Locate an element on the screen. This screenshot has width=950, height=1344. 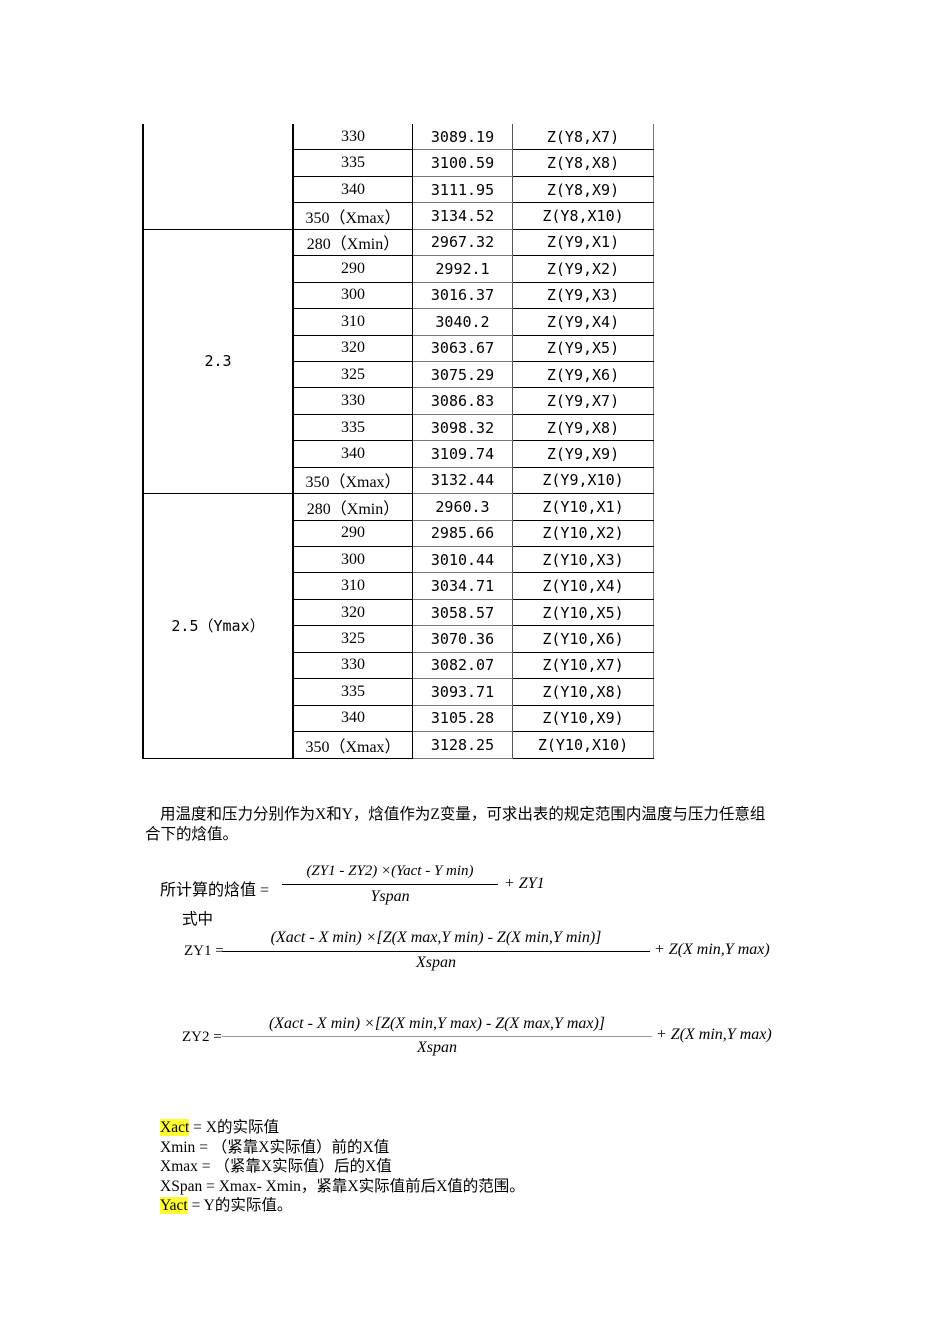
note-text: = Y的实际值。 is located at coordinates (240, 1205).